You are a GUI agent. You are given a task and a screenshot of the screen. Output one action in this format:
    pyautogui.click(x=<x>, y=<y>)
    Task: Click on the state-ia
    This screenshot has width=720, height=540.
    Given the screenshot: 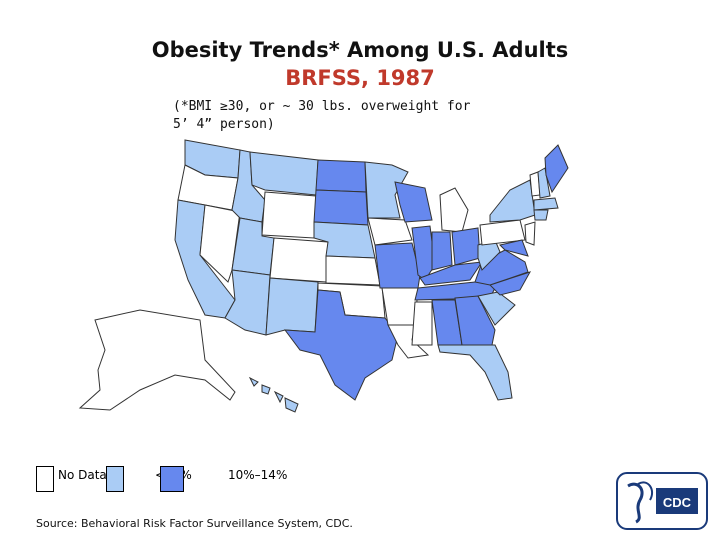 What is the action you would take?
    pyautogui.click(x=390, y=231)
    